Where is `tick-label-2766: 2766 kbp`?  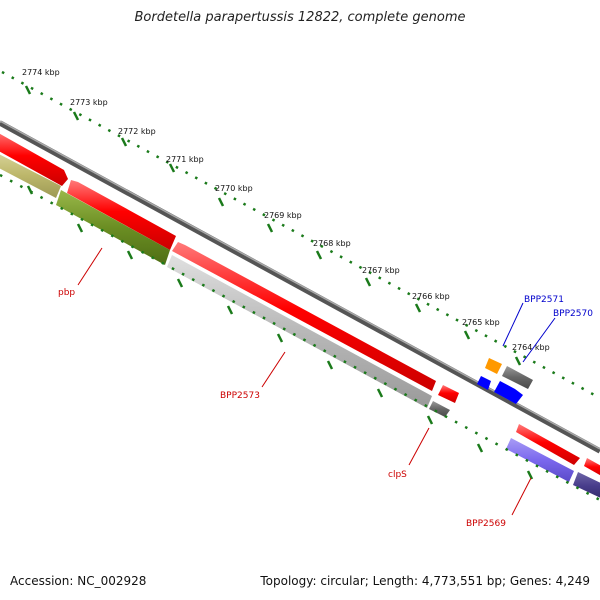 tick-label-2766: 2766 kbp is located at coordinates (431, 296).